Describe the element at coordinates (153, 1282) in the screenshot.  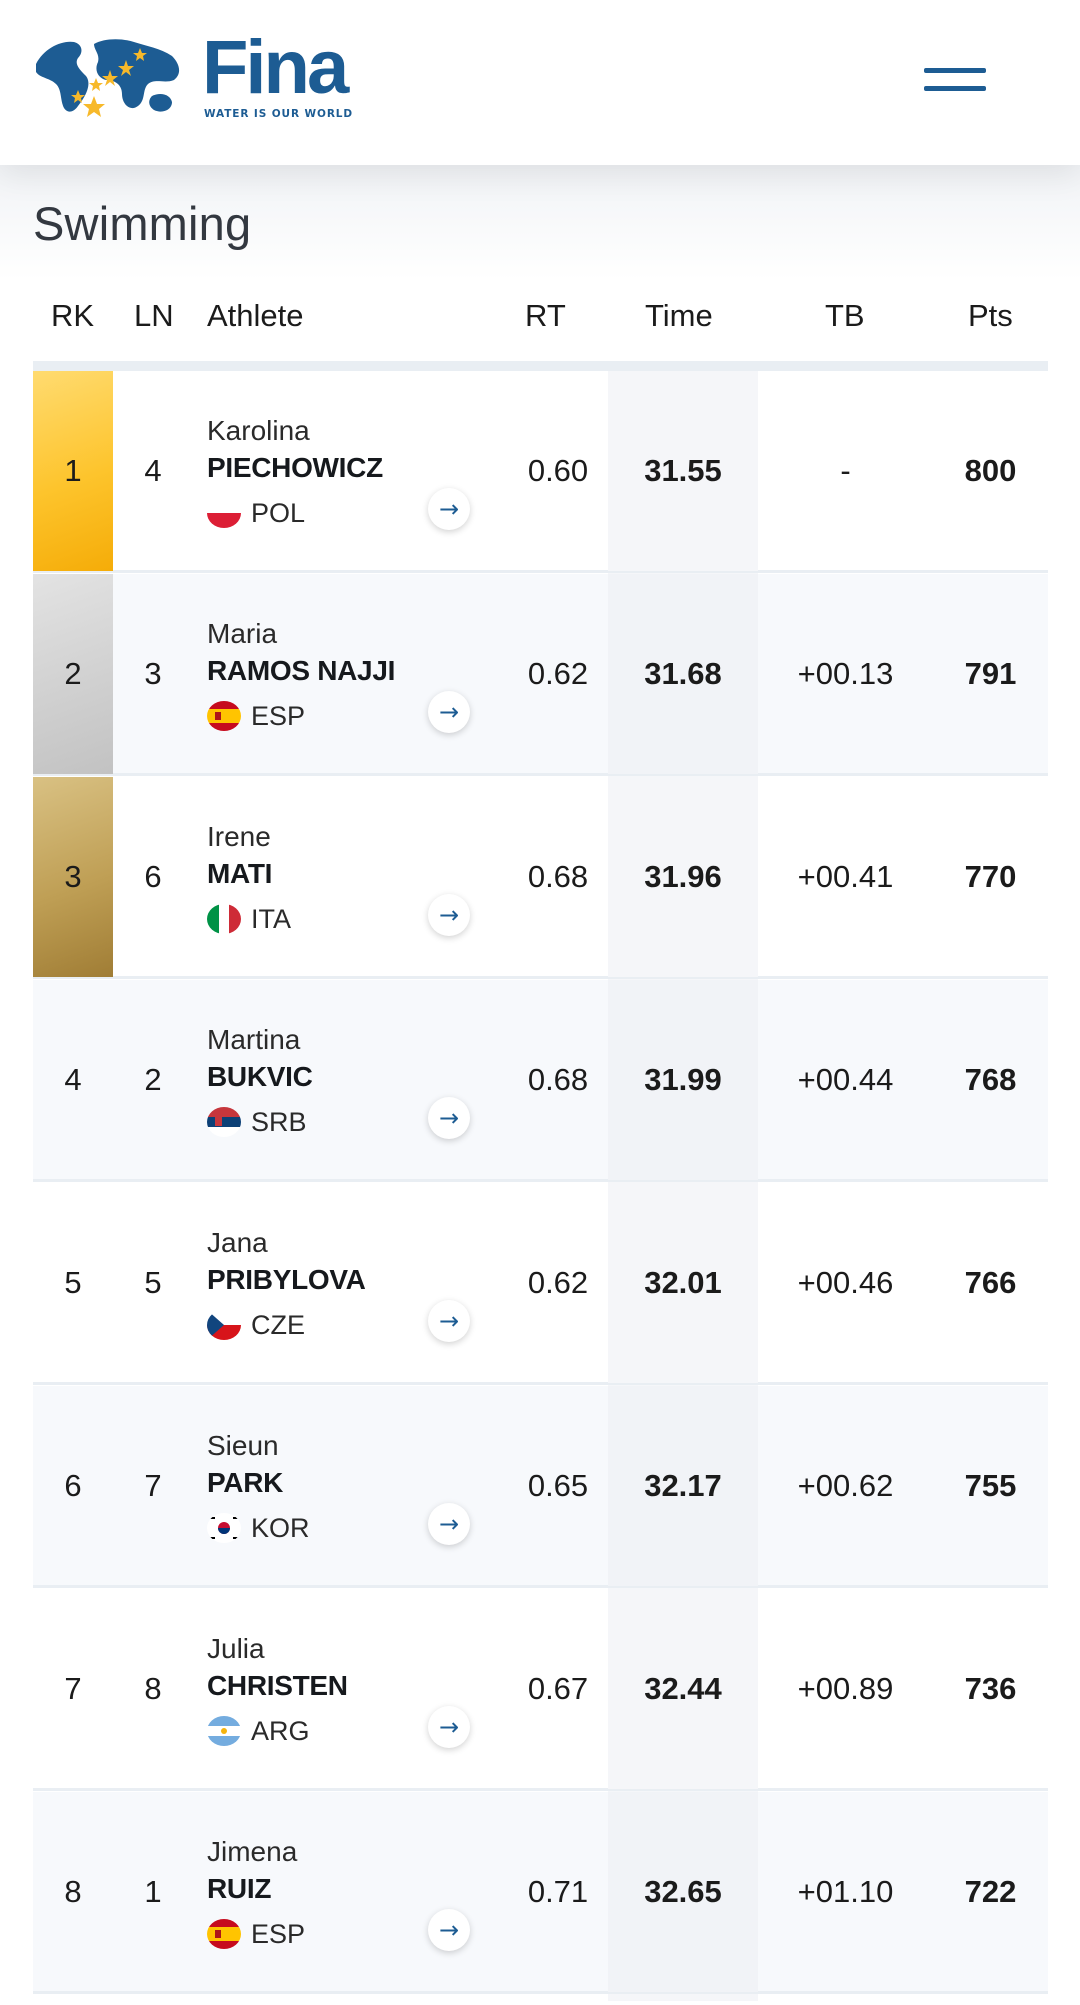
I see `lane: 5` at that location.